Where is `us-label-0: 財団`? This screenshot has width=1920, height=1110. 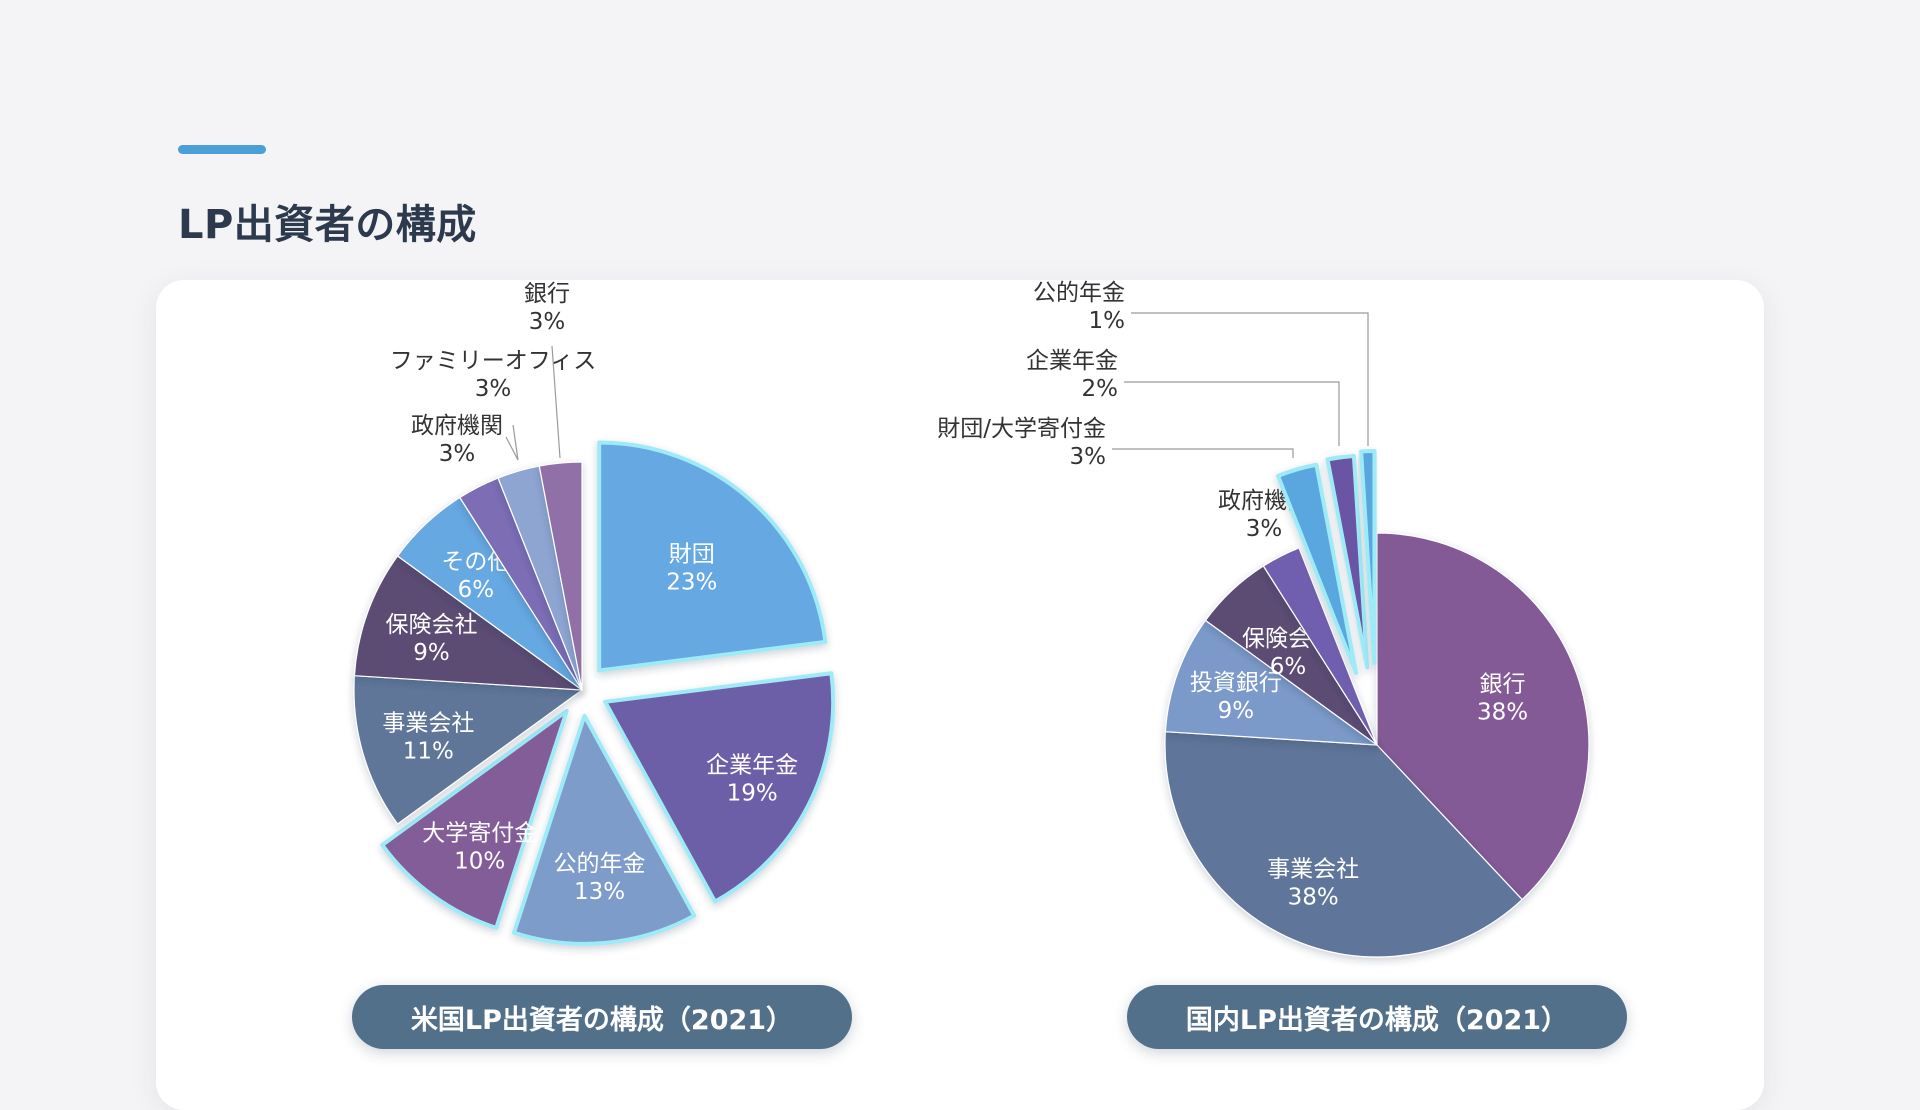
us-label-0: 財団 is located at coordinates (692, 554).